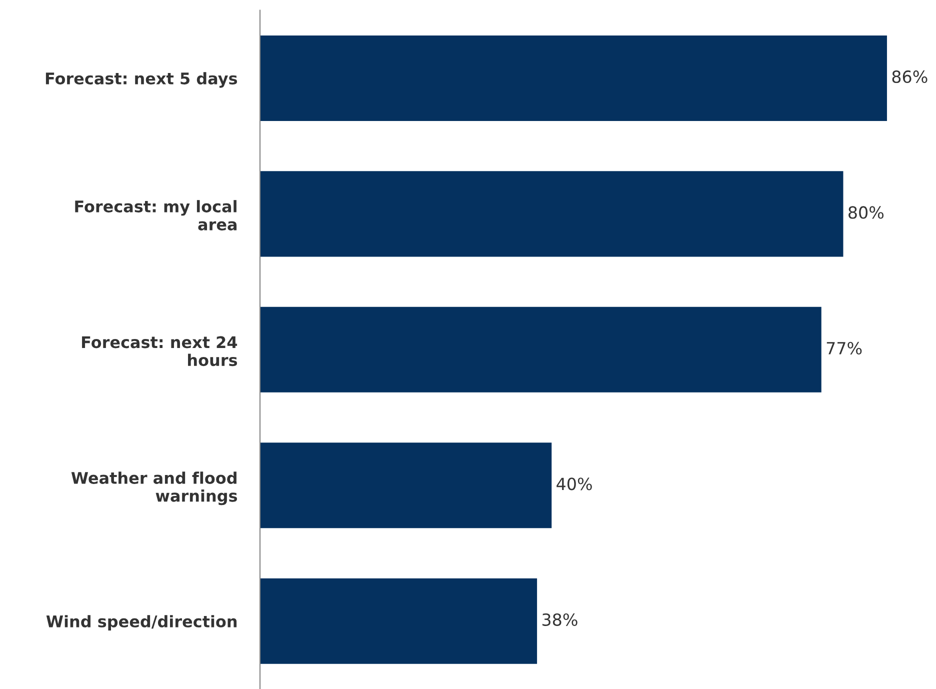 The image size is (936, 689). Describe the element at coordinates (154, 489) in the screenshot. I see `y-tick-label: Weather and flood warnings` at that location.